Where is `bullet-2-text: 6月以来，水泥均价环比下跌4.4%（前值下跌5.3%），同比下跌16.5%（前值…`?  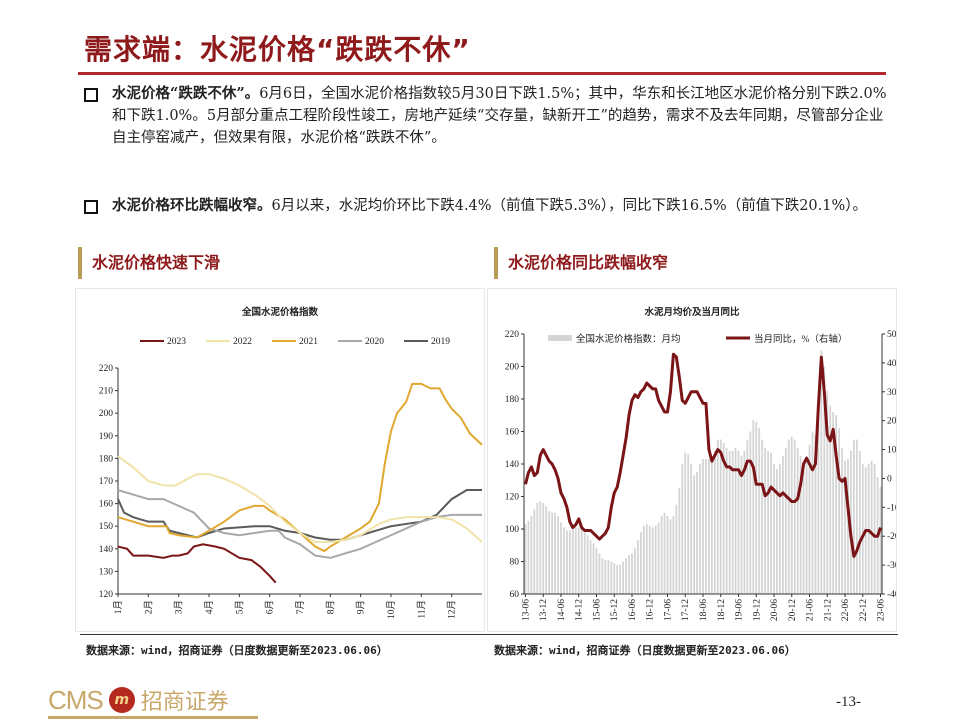
bullet-2-text: 6月以来，水泥均价环比下跌4.4%（前值下跌5.3%），同比下跌16.5%（前值… is located at coordinates (569, 206).